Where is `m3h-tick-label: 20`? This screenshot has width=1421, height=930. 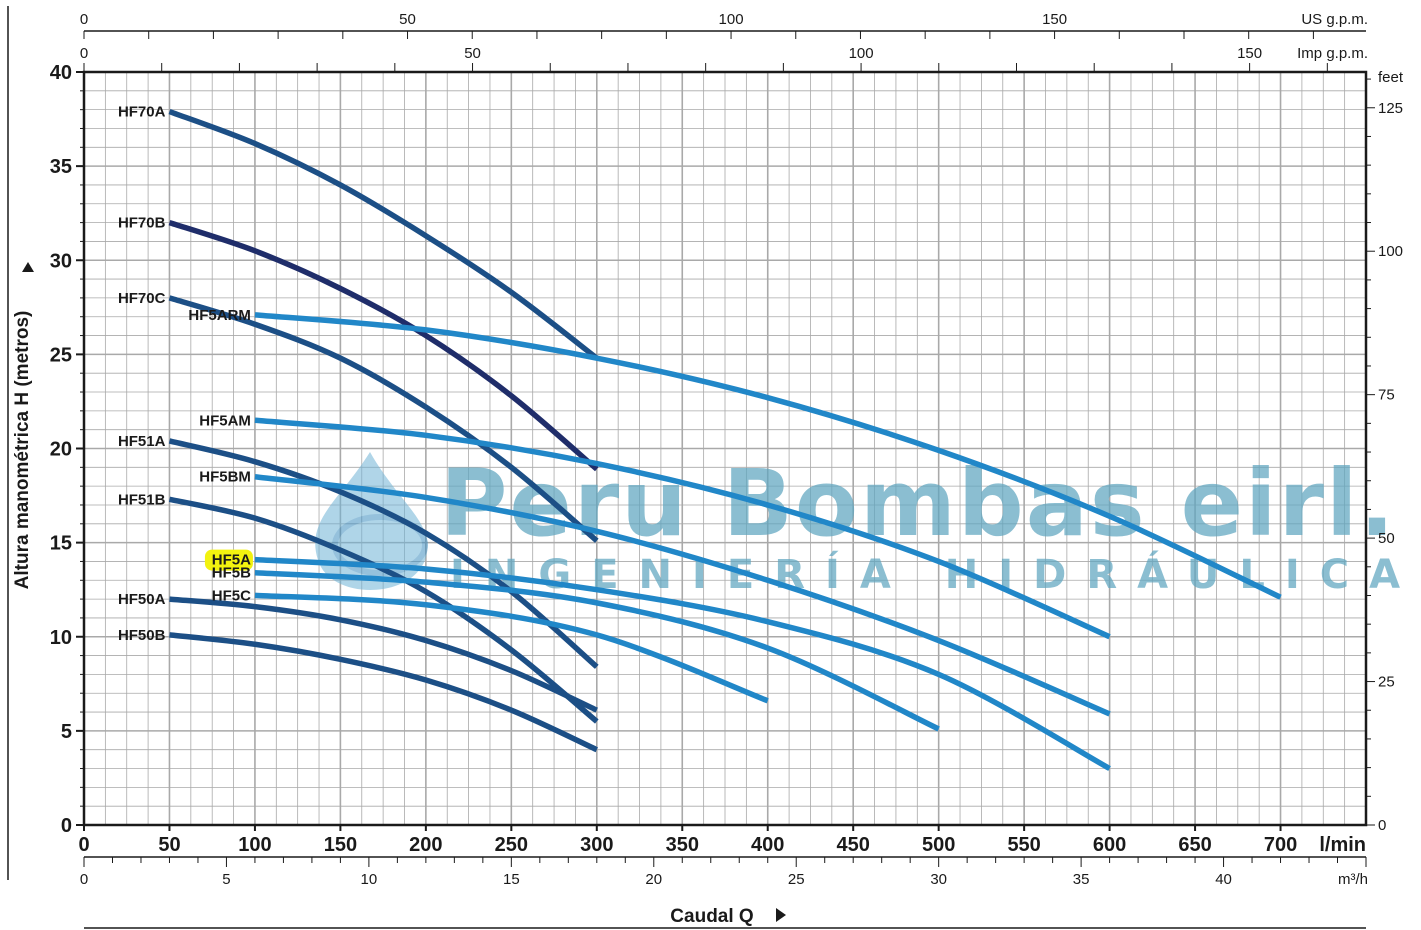
m3h-tick-label: 20 is located at coordinates (653, 879).